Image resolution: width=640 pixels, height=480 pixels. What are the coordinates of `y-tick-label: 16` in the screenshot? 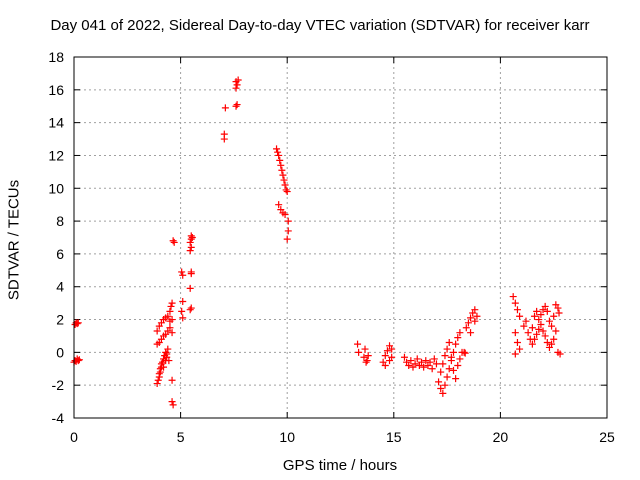 It's located at (56, 90).